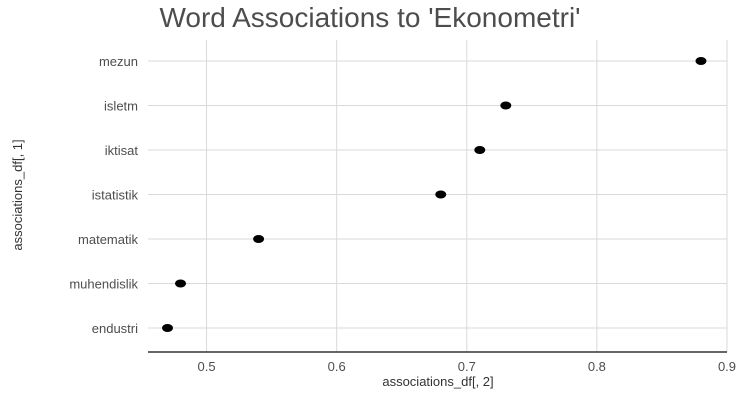  I want to click on x-tick-label: 0.7, so click(467, 366).